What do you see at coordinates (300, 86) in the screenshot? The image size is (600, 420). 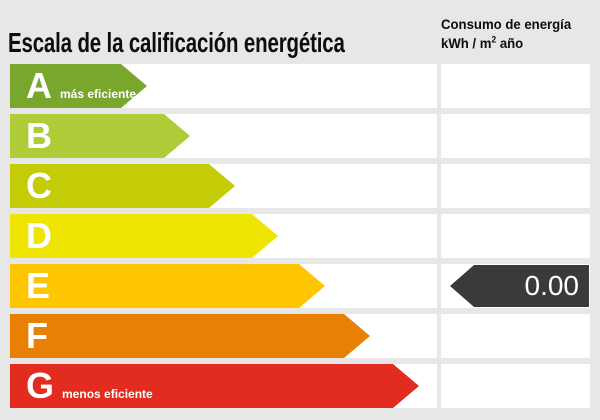 I see `rating-row-a: A más eficiente` at bounding box center [300, 86].